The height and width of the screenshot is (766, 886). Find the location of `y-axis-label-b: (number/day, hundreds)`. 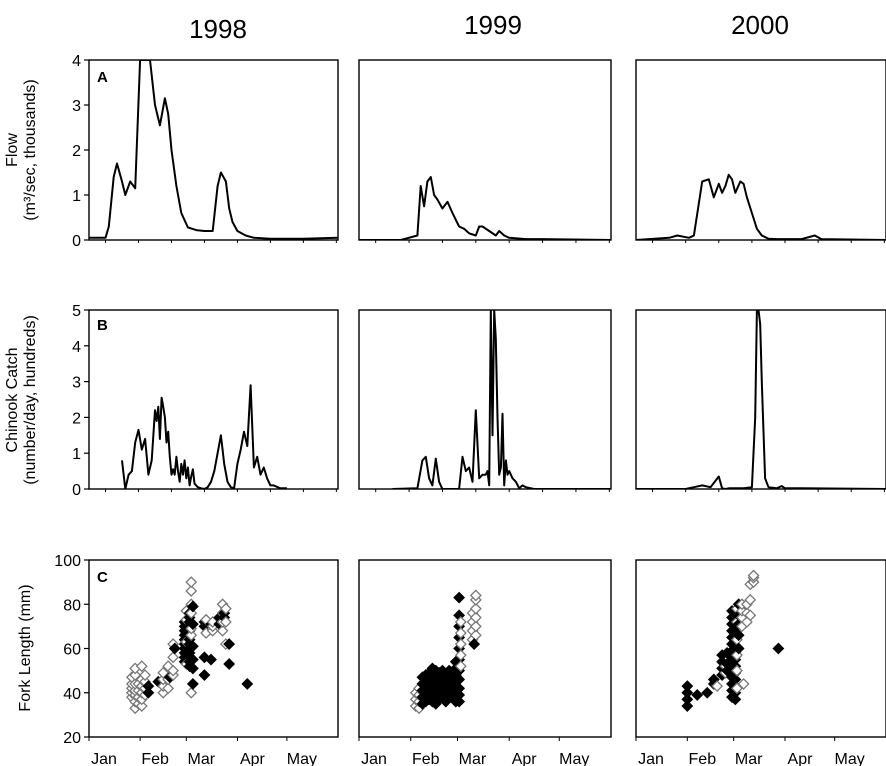

y-axis-label-b: (number/day, hundreds) is located at coordinates (30, 400).